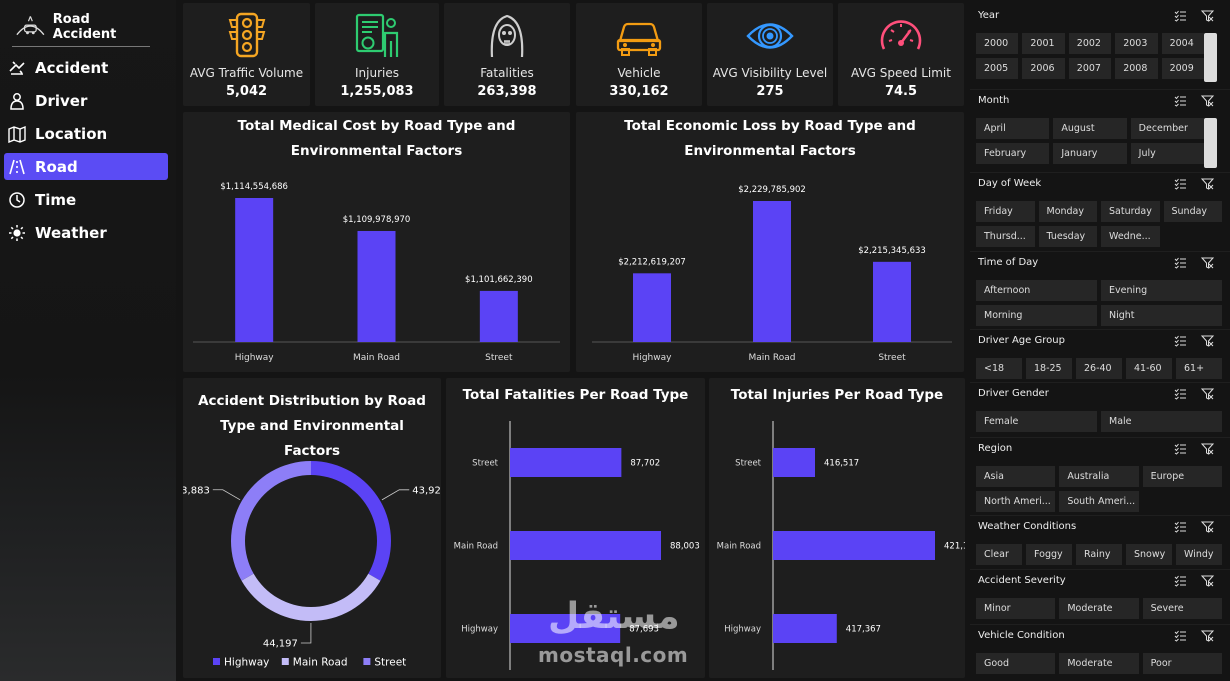  What do you see at coordinates (1090, 68) in the screenshot?
I see `slicer-option: 2007` at bounding box center [1090, 68].